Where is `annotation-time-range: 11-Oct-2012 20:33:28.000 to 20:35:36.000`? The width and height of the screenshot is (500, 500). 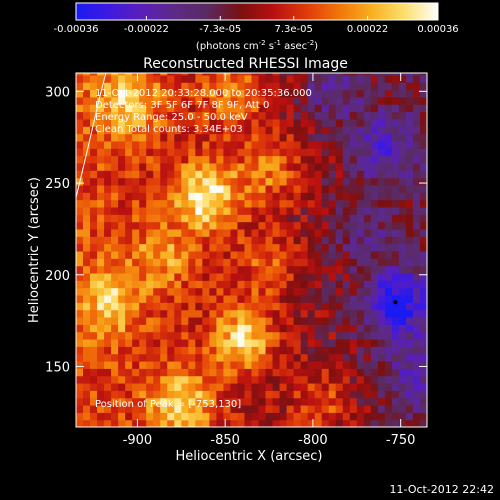
annotation-time-range: 11-Oct-2012 20:33:28.000 to 20:35:36.000 is located at coordinates (203, 93).